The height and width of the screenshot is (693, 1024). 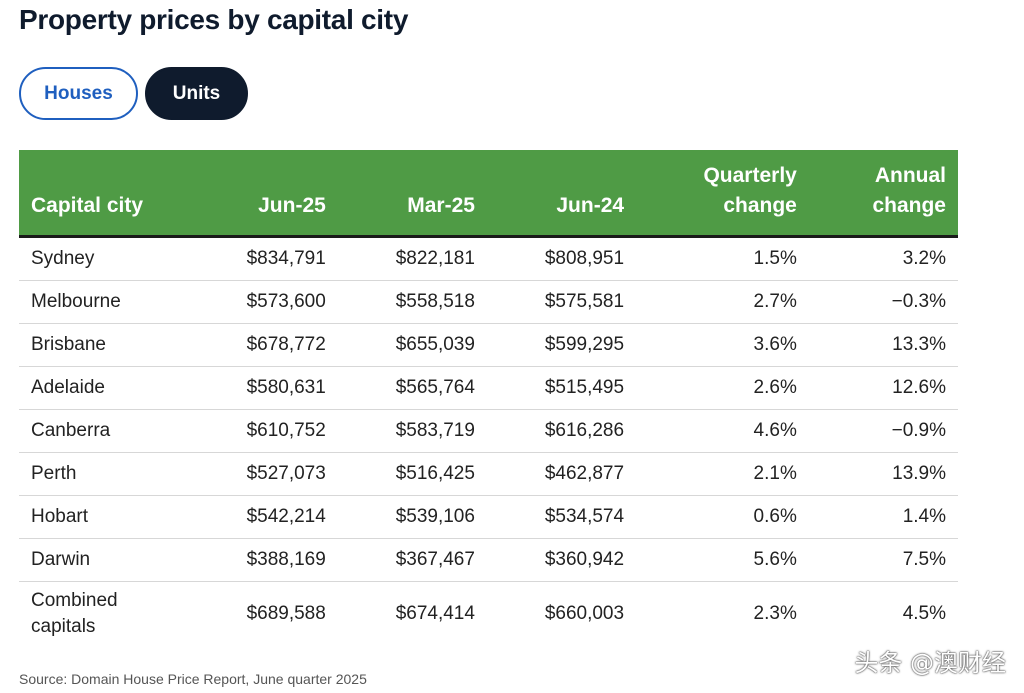 What do you see at coordinates (883, 431) in the screenshot?
I see `cell-annual-change: −0.9%` at bounding box center [883, 431].